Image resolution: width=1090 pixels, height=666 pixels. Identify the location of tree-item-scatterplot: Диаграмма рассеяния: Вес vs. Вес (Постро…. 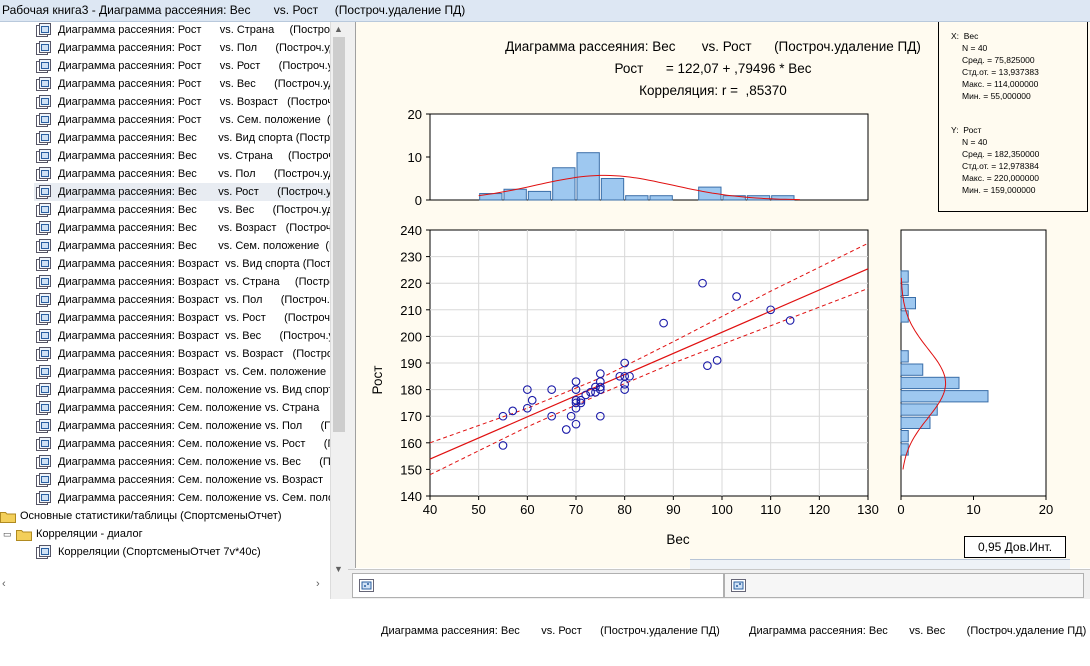
(183, 210).